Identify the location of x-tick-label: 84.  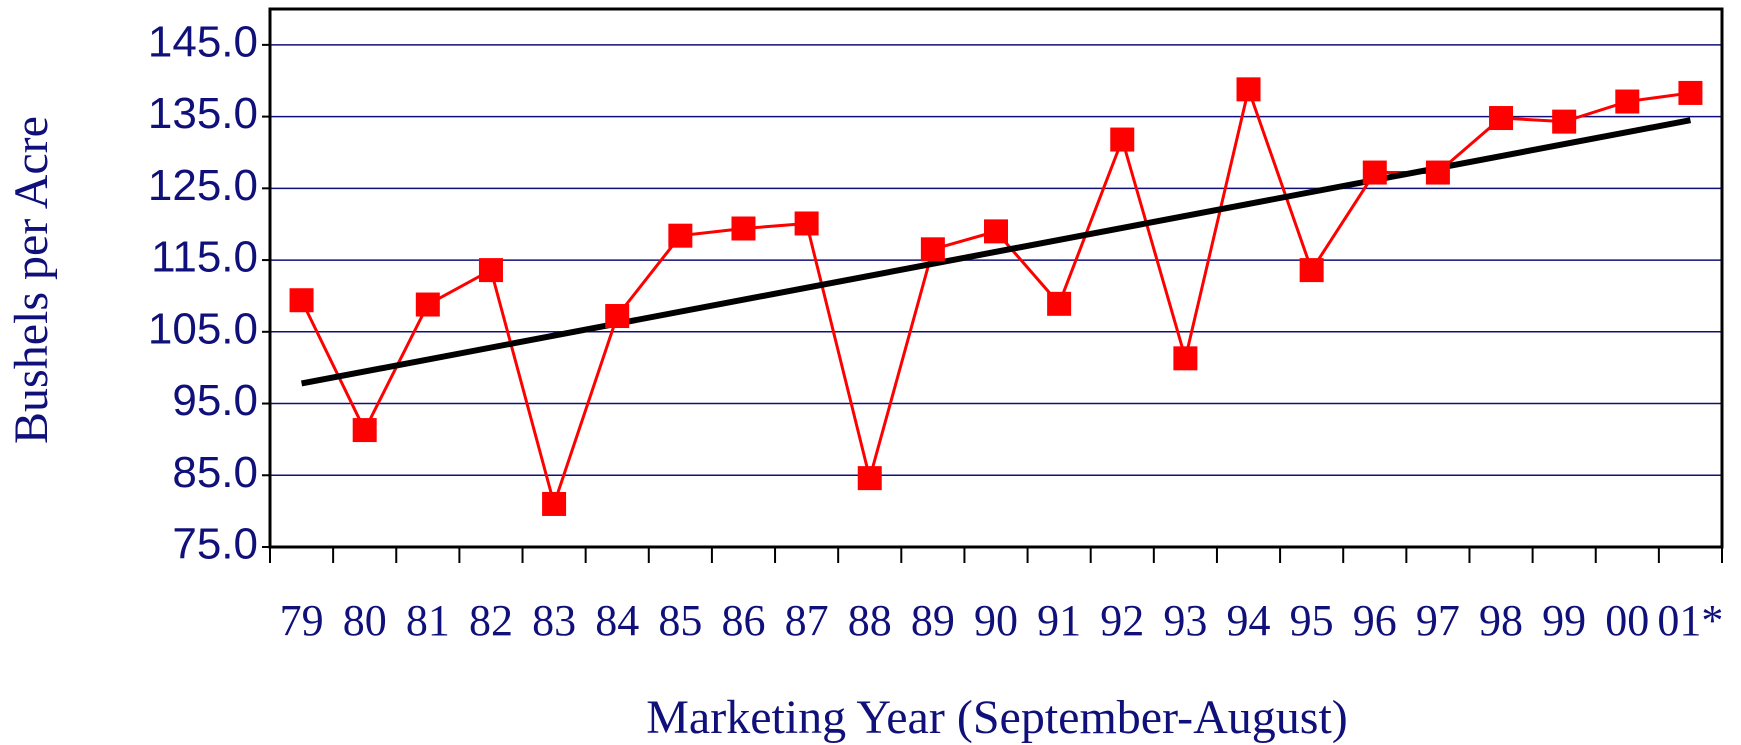
(617, 620).